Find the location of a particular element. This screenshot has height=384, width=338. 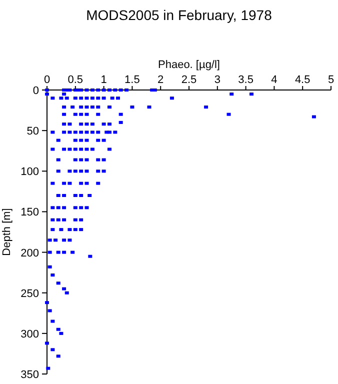

y-tick-label: 150 is located at coordinates (29, 212).